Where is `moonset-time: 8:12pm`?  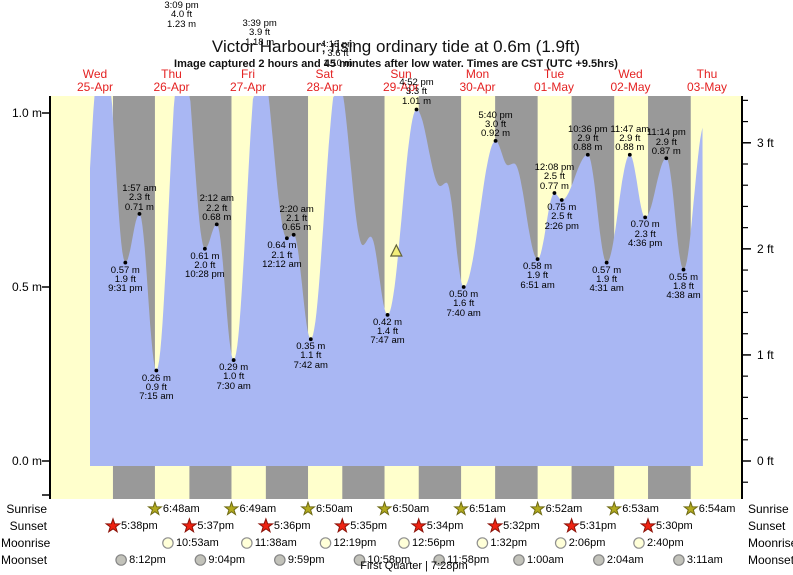 moonset-time: 8:12pm is located at coordinates (147, 560).